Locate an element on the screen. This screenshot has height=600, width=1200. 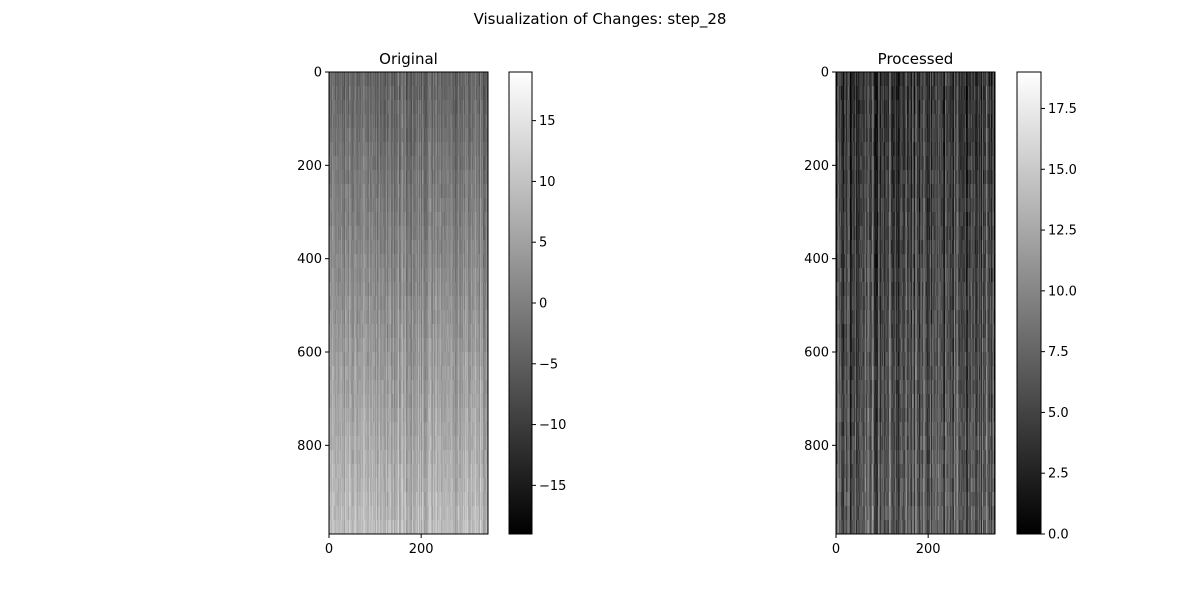
figure-suptitle: Visualization of Changes: step_28 is located at coordinates (600, 19).